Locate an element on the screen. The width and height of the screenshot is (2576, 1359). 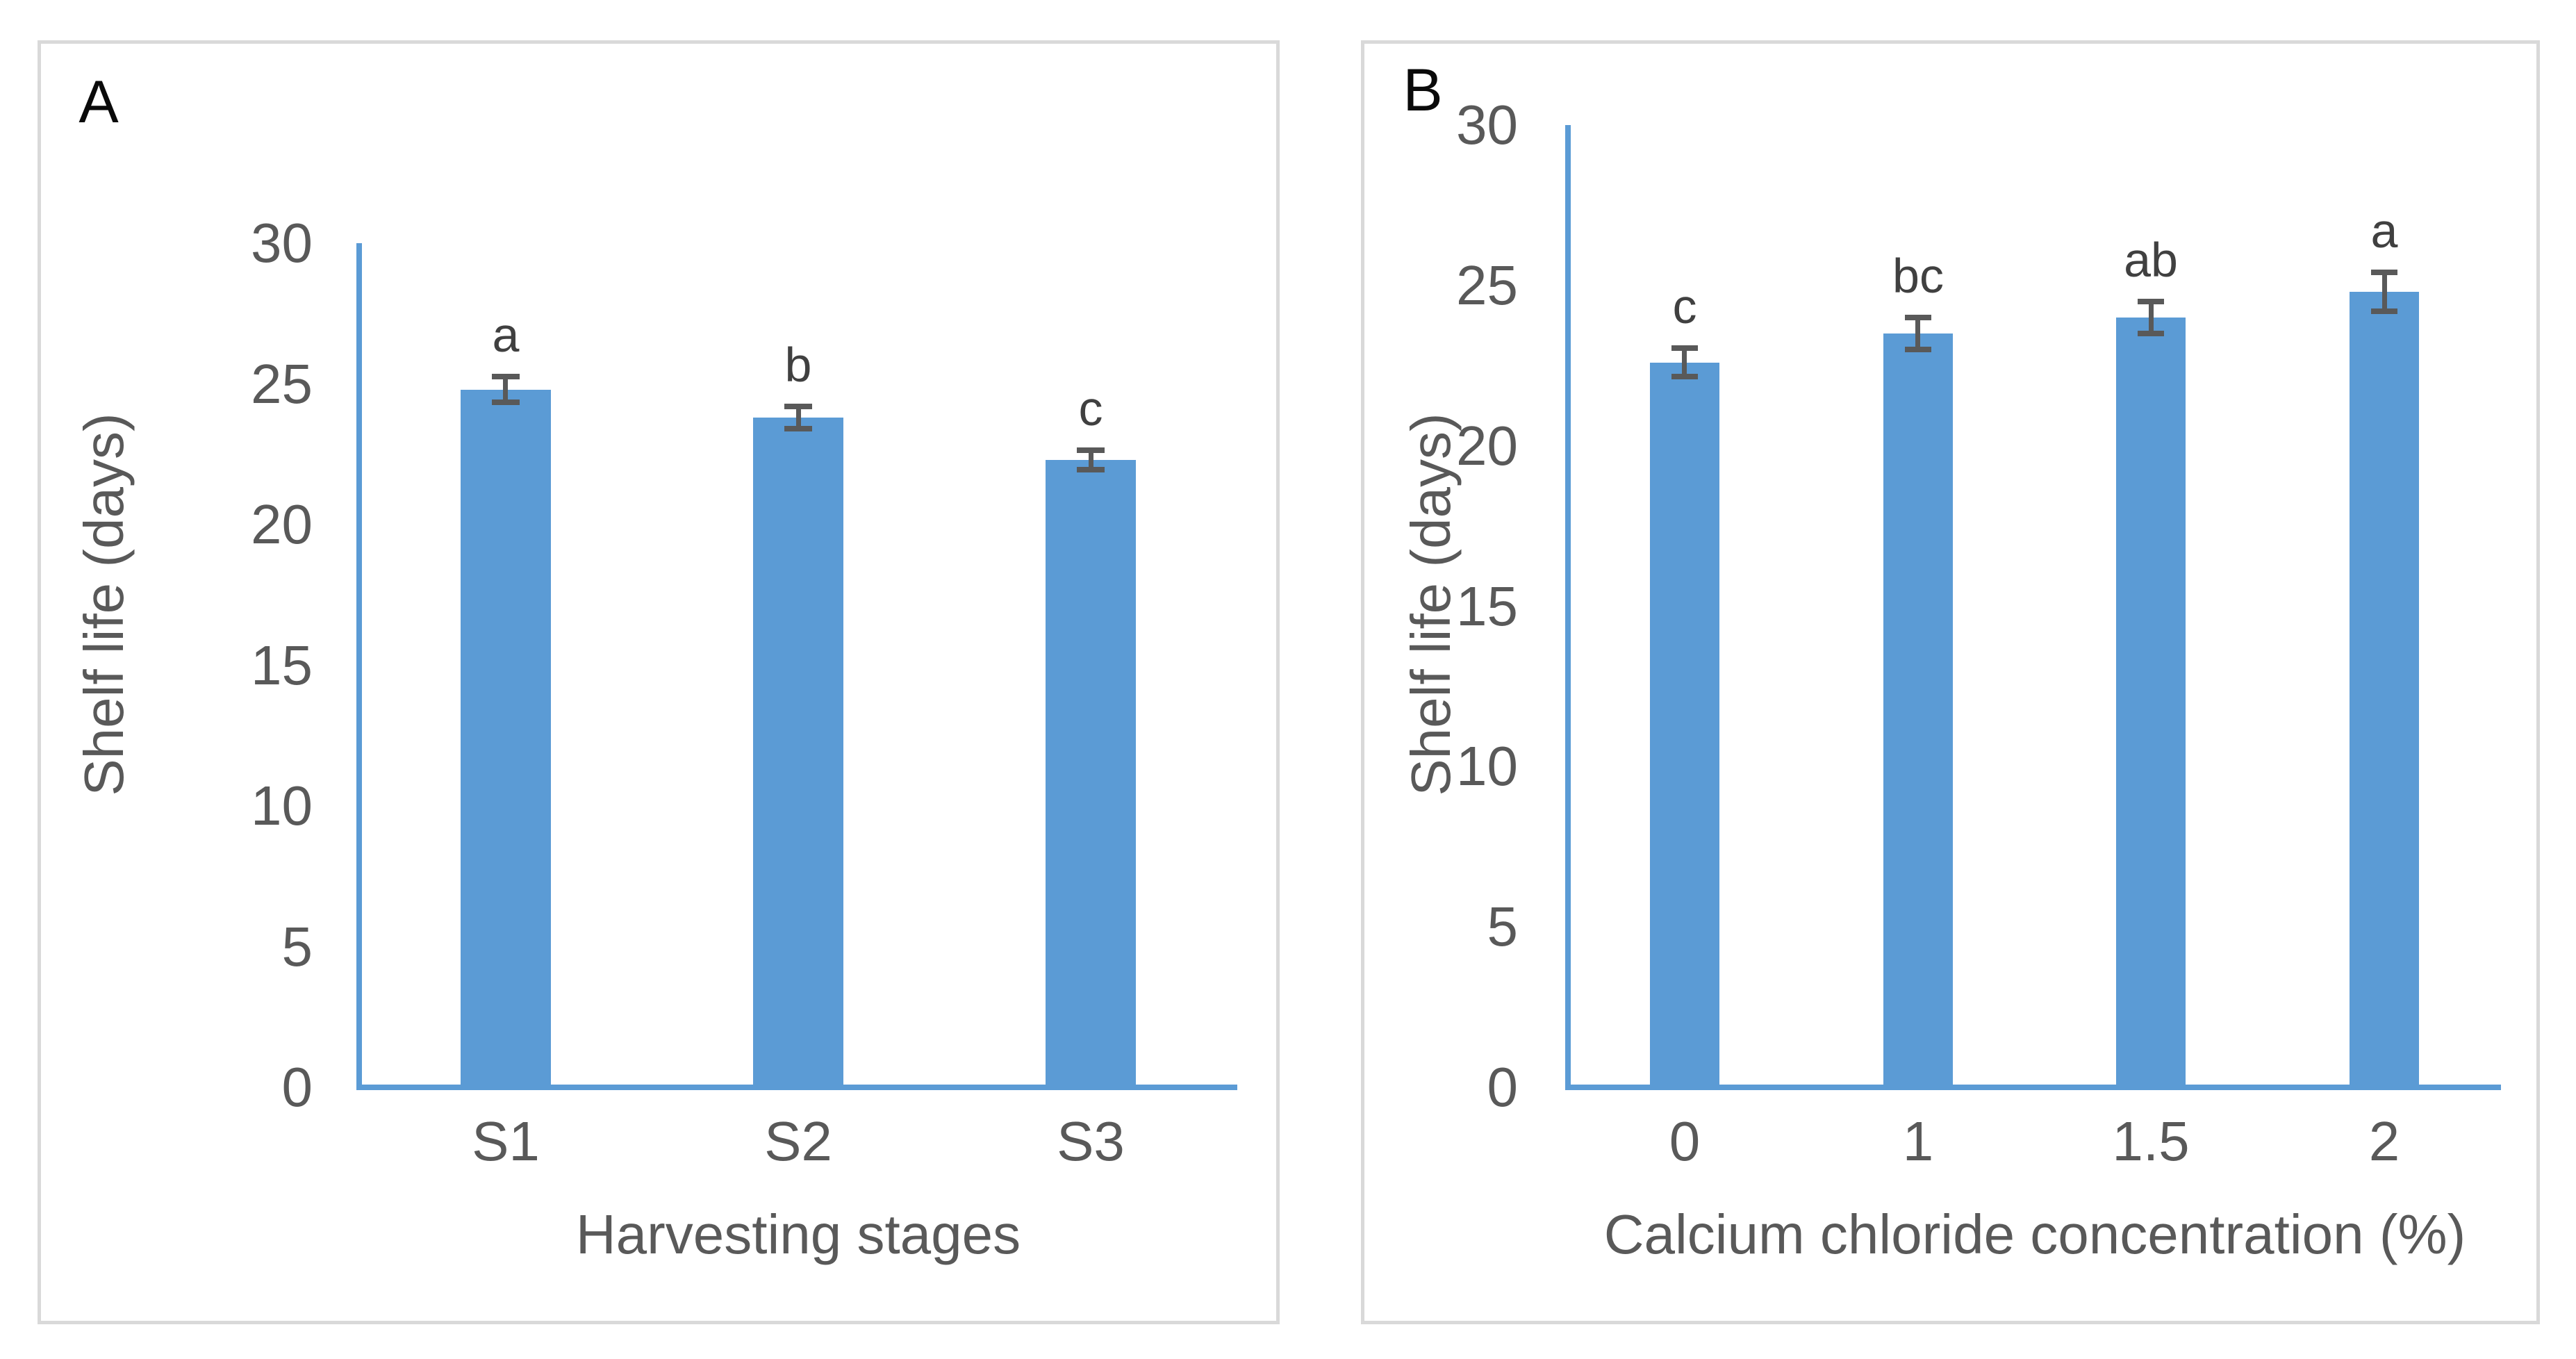
x-tick-label-a-S3: S3 is located at coordinates (1091, 1141).